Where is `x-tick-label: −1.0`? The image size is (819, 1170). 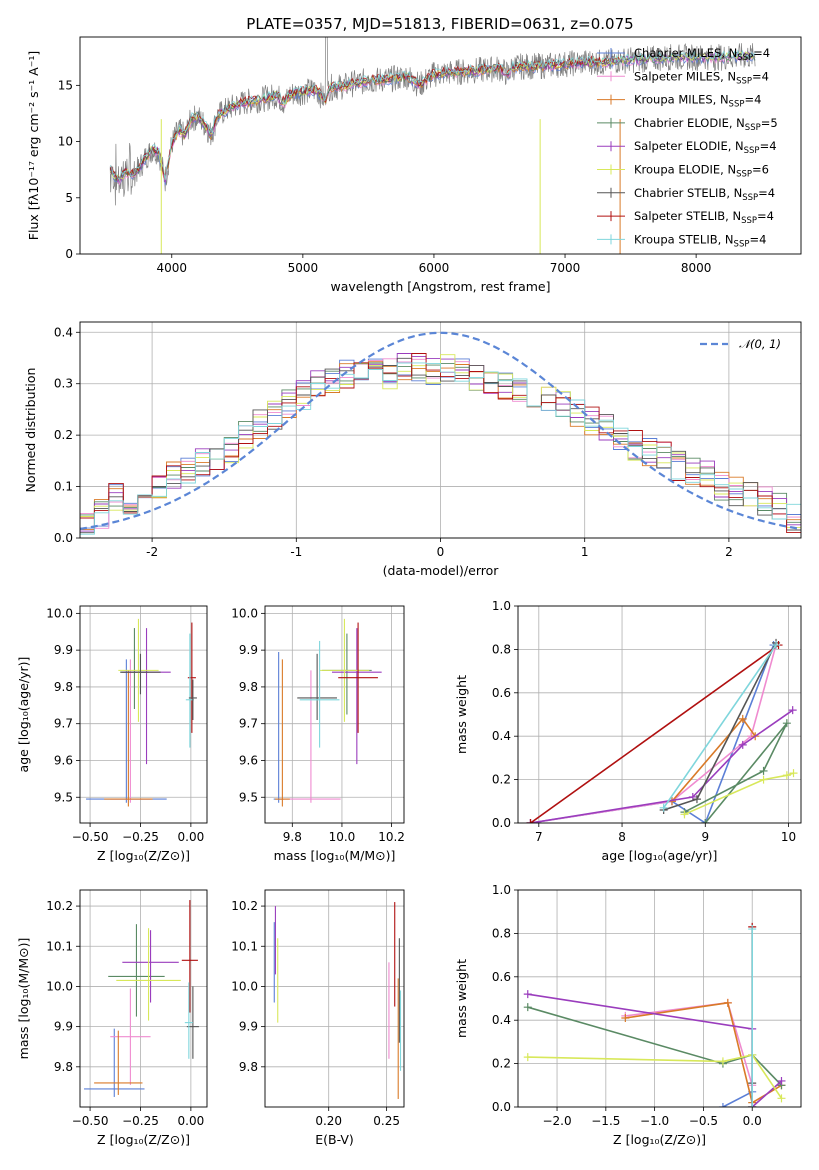
x-tick-label: −1.0 is located at coordinates (654, 1121).